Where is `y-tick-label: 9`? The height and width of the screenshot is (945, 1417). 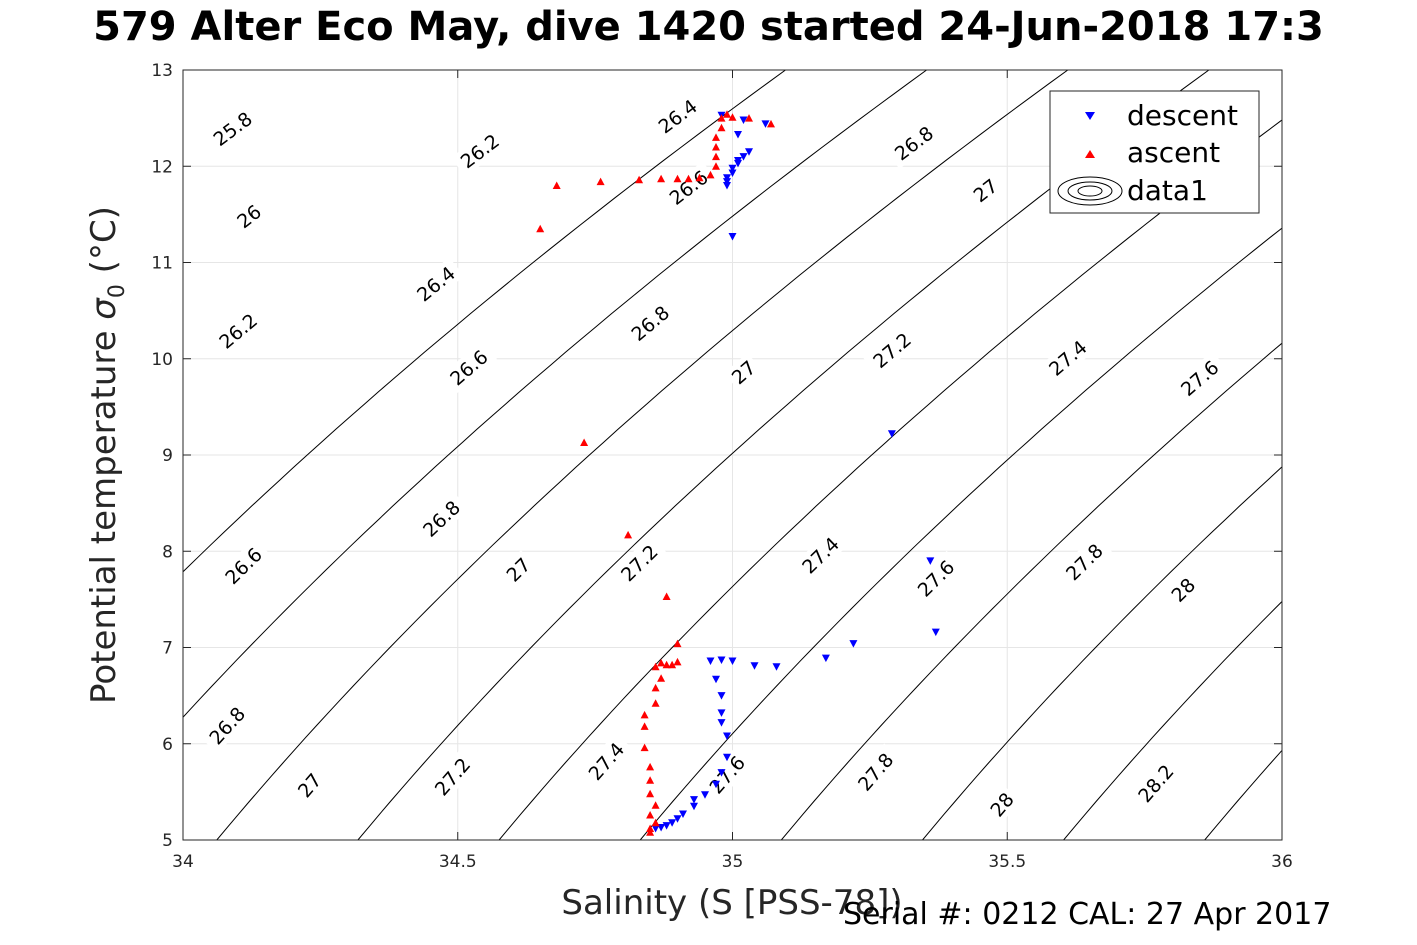 y-tick-label: 9 is located at coordinates (167, 456).